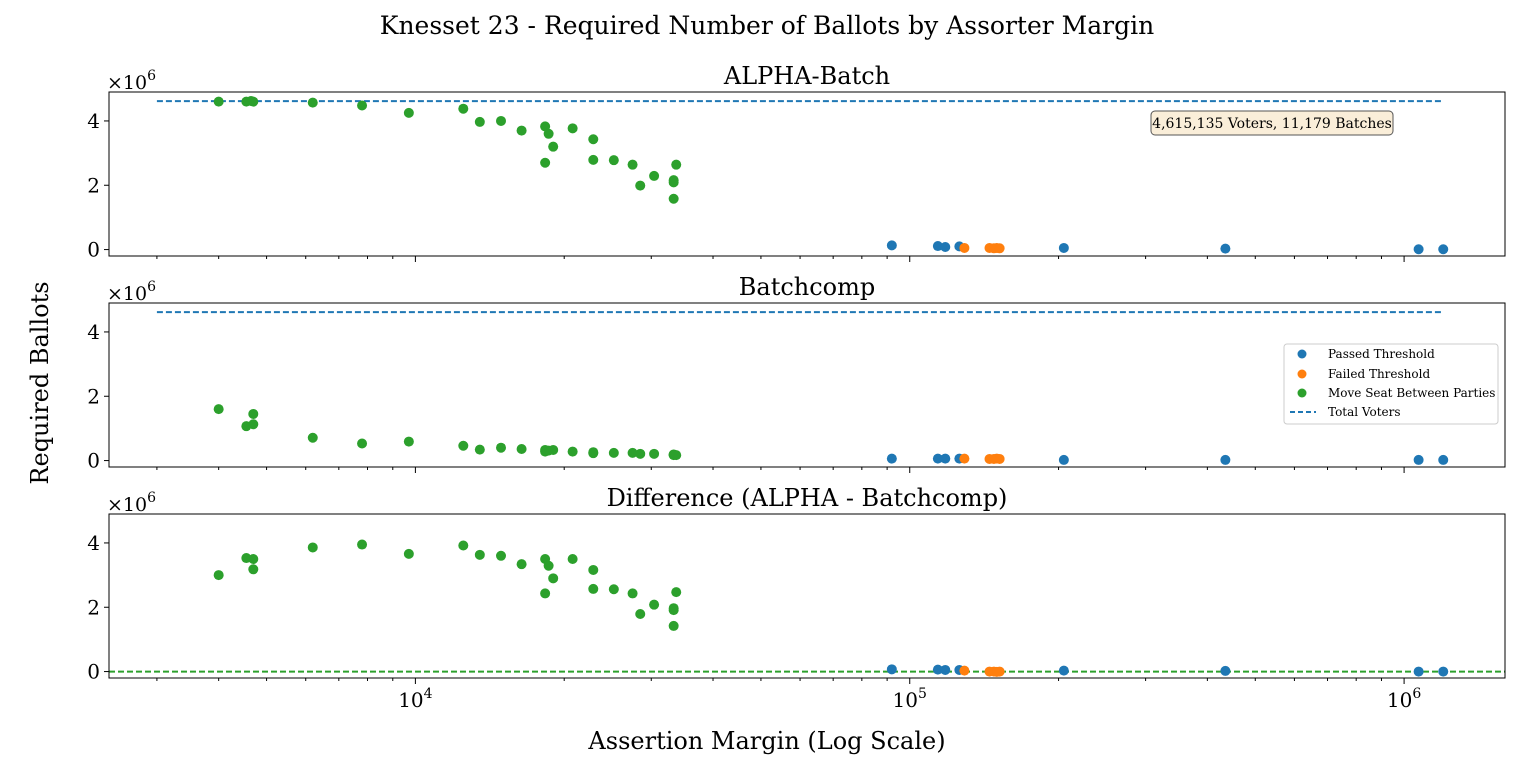 The height and width of the screenshot is (762, 1536). Describe the element at coordinates (1302, 374) in the screenshot. I see `legend-failed-marker` at that location.